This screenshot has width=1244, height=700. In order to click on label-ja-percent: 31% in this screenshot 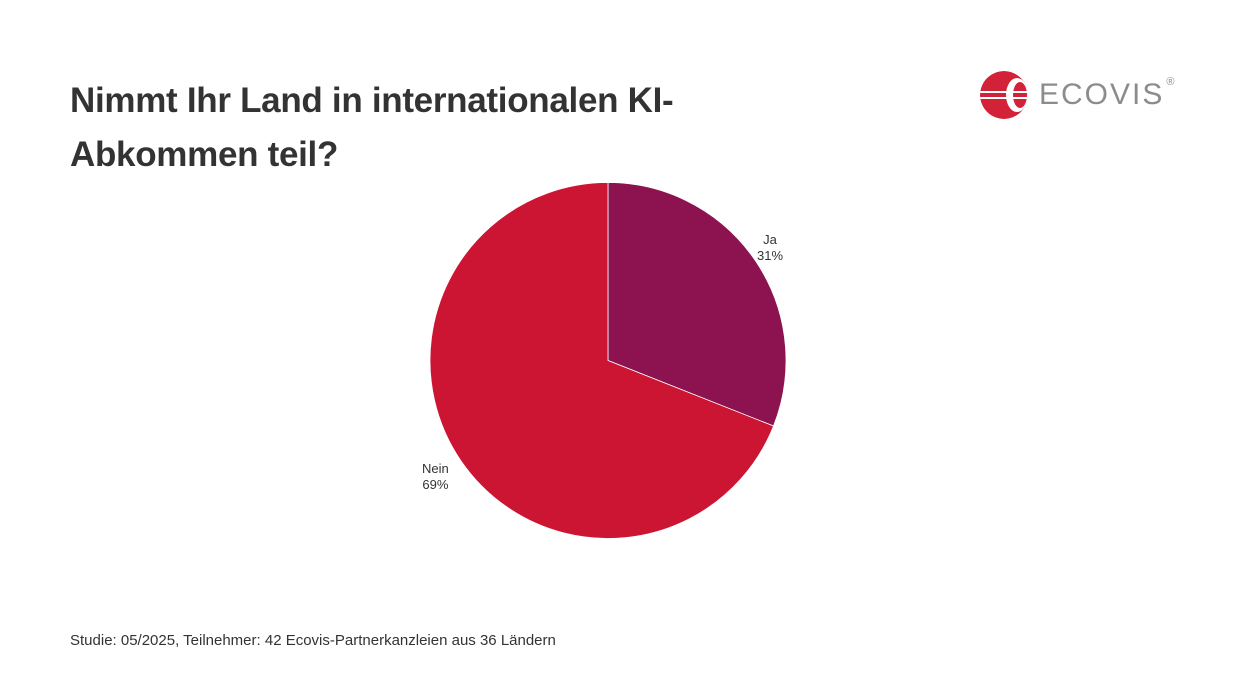, I will do `click(770, 255)`.